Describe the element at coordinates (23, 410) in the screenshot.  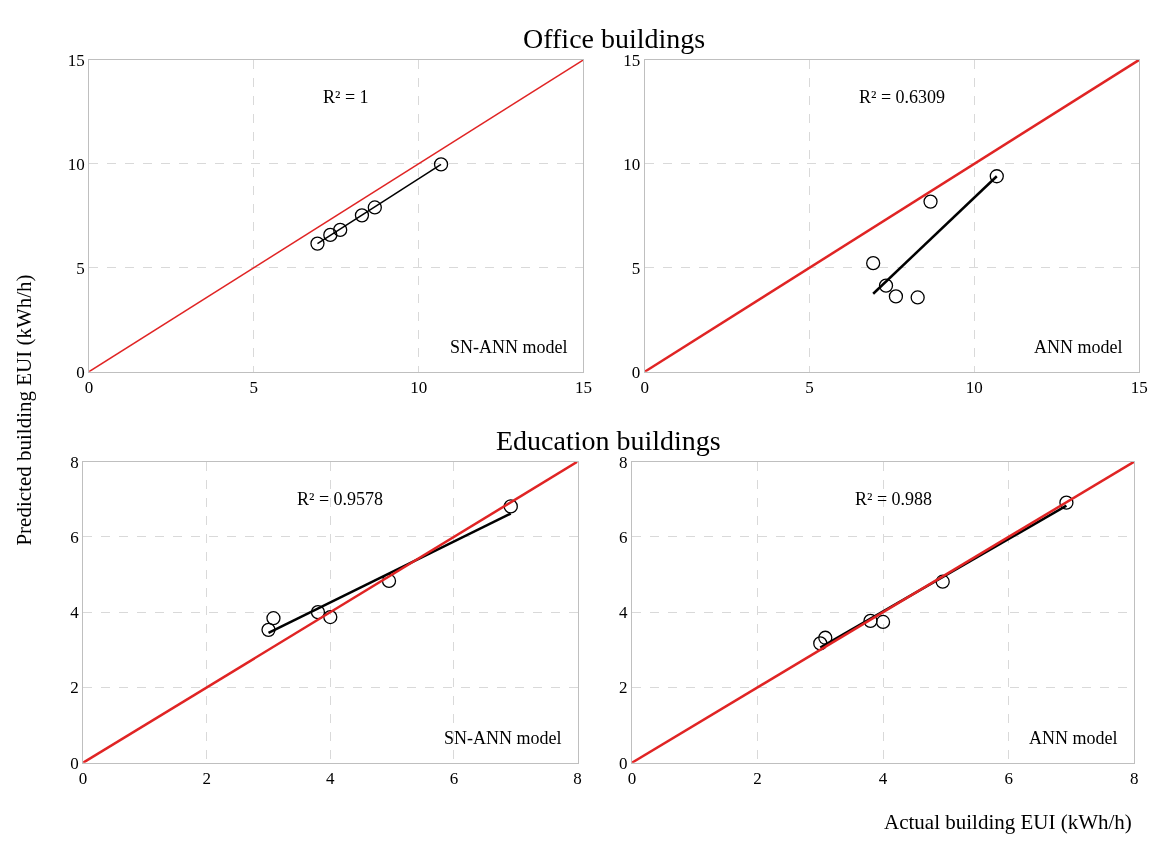
I see `y-axis-title: Predicted building EUI (kWh/h)` at that location.